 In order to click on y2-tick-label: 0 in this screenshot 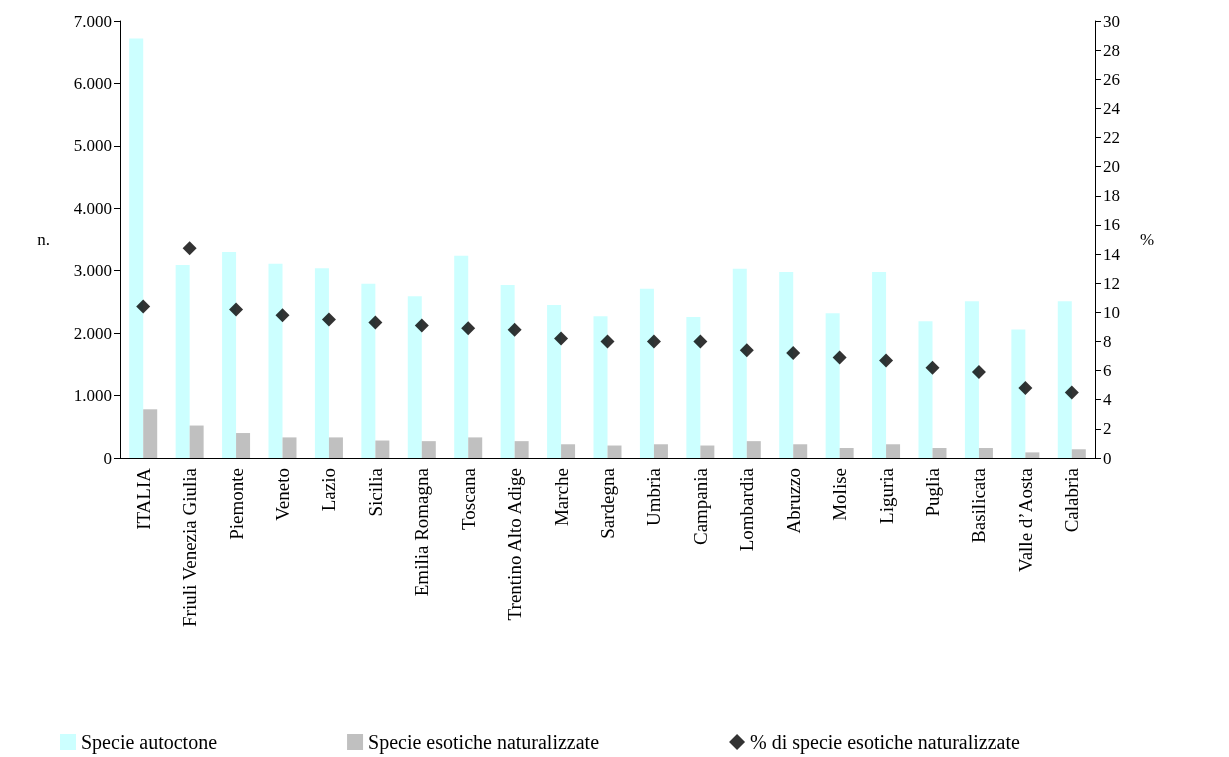, I will do `click(1107, 458)`.